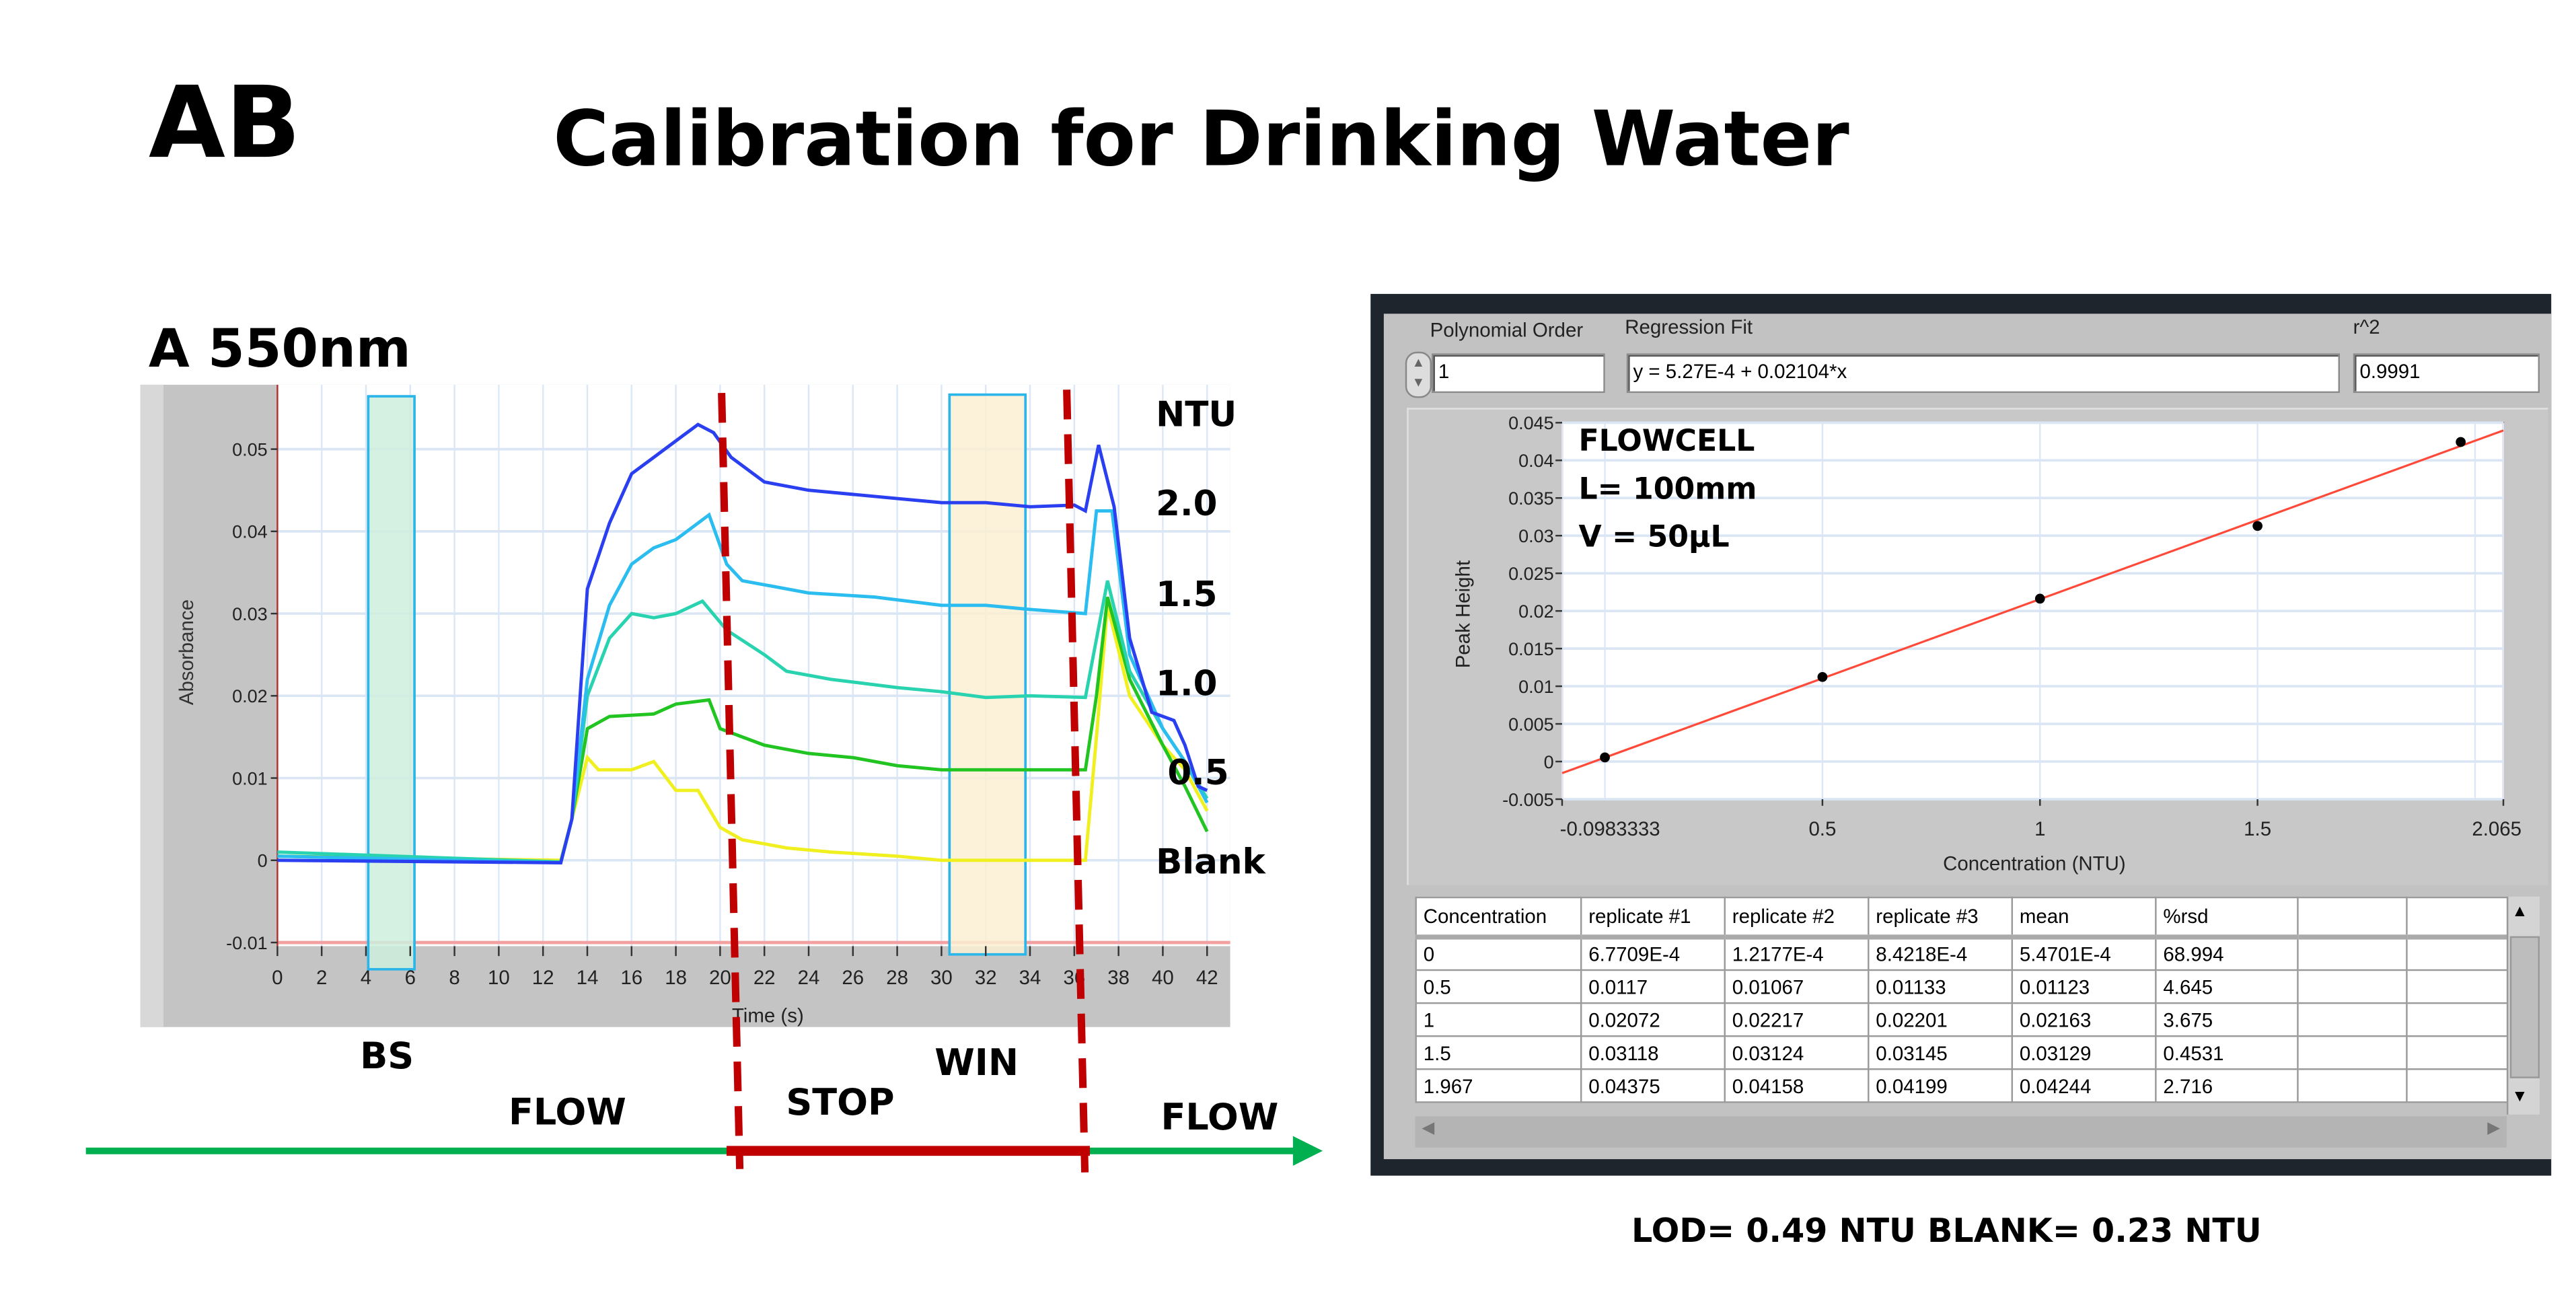 Image resolution: width=2576 pixels, height=1295 pixels. Describe the element at coordinates (279, 348) in the screenshot. I see `wavelength-label: A 550nm` at that location.